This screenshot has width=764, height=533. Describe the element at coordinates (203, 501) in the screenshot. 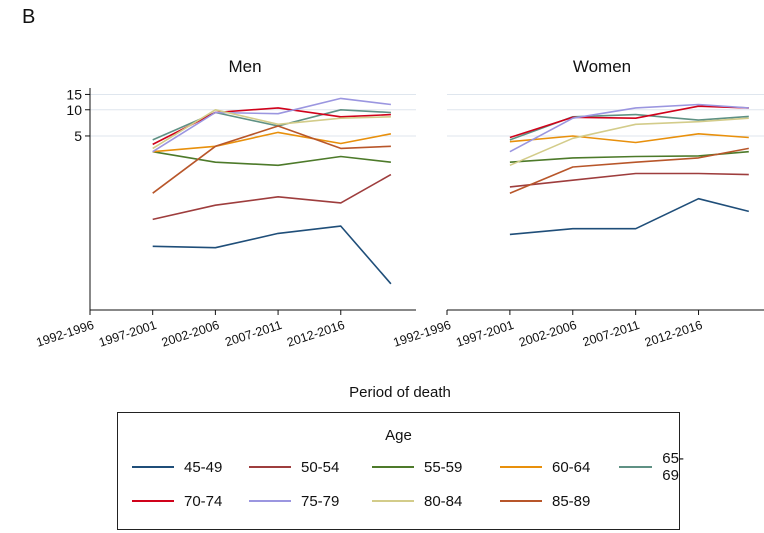

I see `legend-label: 70-74` at that location.